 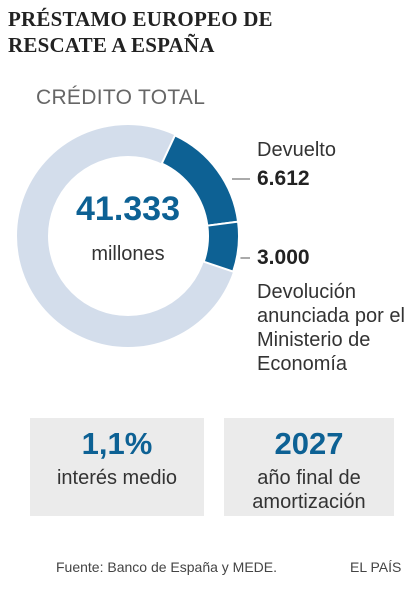 What do you see at coordinates (283, 257) in the screenshot?
I see `value-label: 3.000` at bounding box center [283, 257].